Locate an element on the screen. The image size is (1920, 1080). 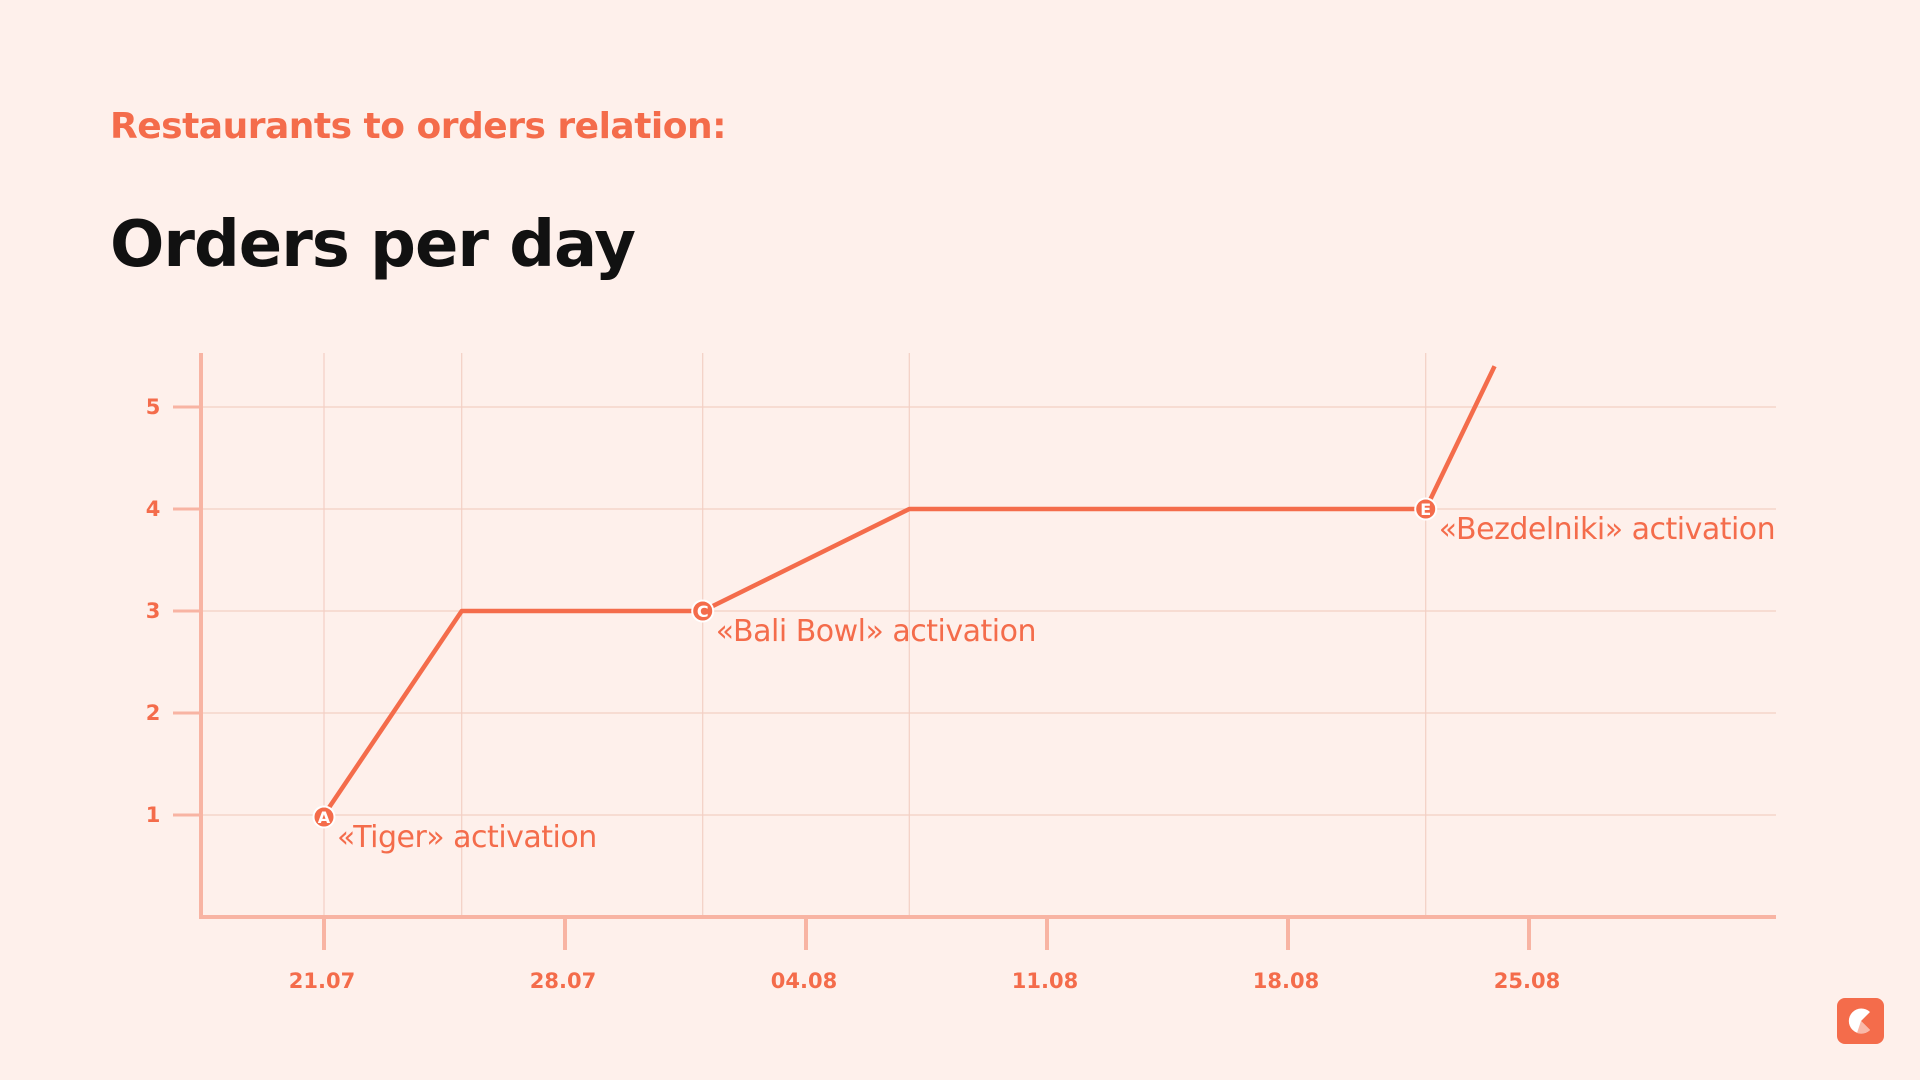
y-tick-label: 2 is located at coordinates (153, 713).